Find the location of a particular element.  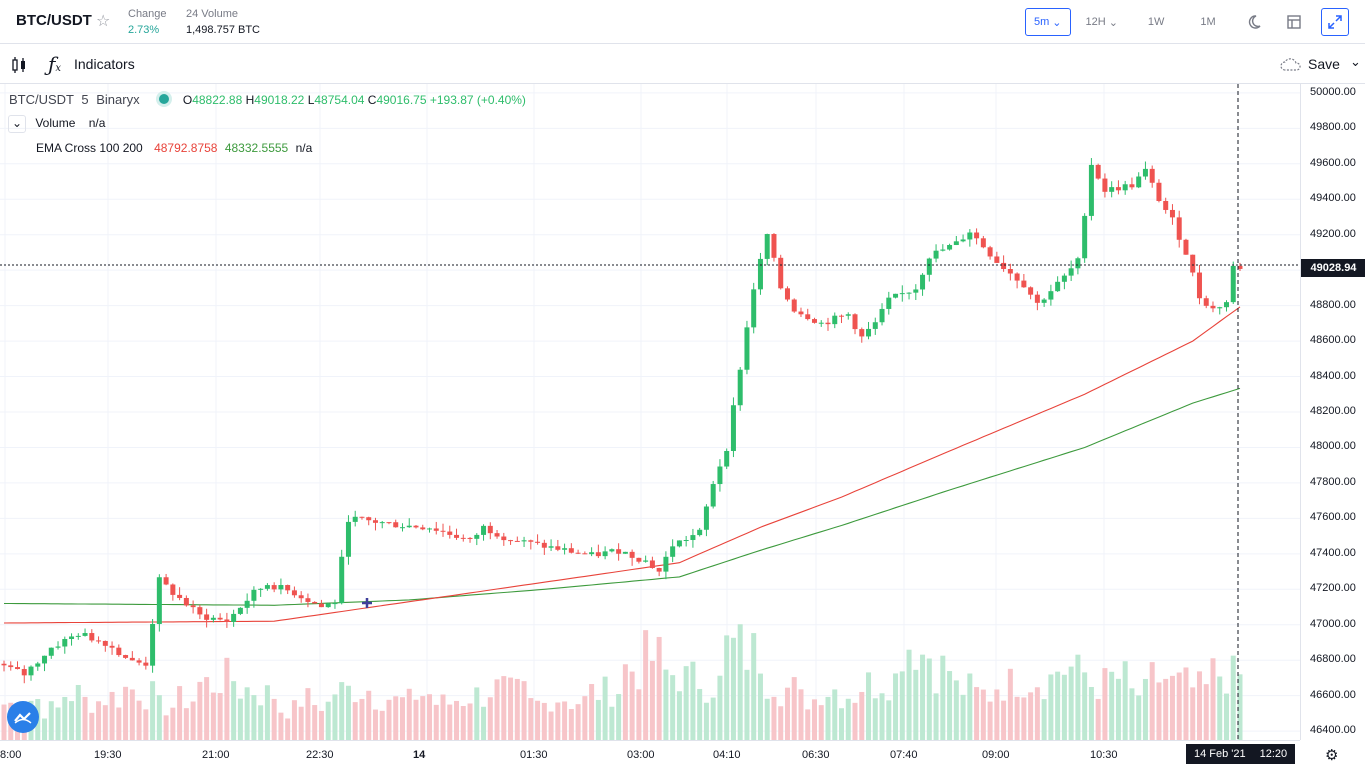

timeframe-1w: 1W is located at coordinates (1156, 22).